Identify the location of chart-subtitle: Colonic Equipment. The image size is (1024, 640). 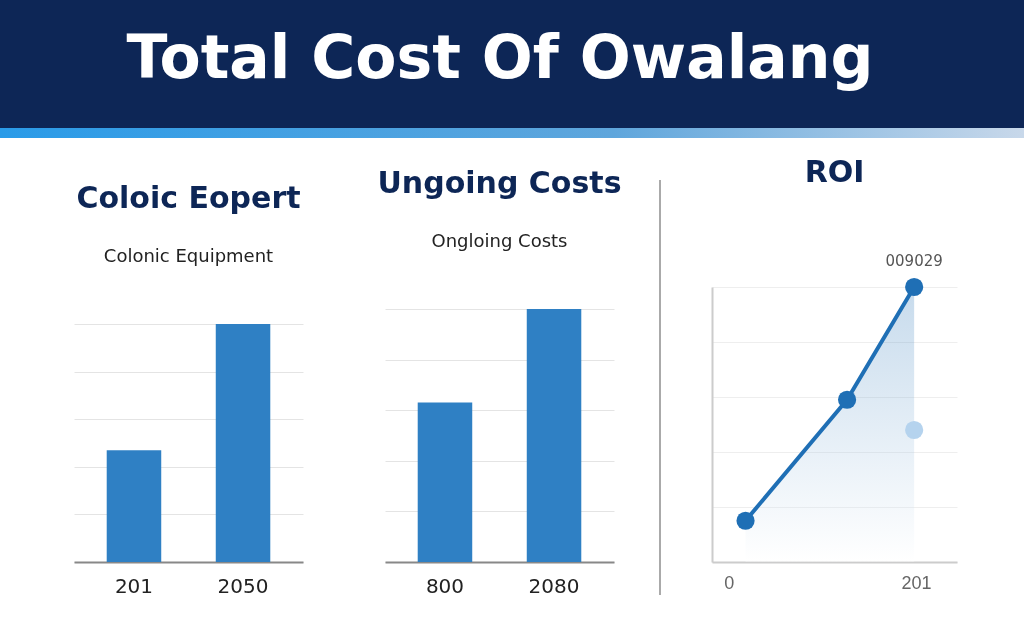
(188, 255).